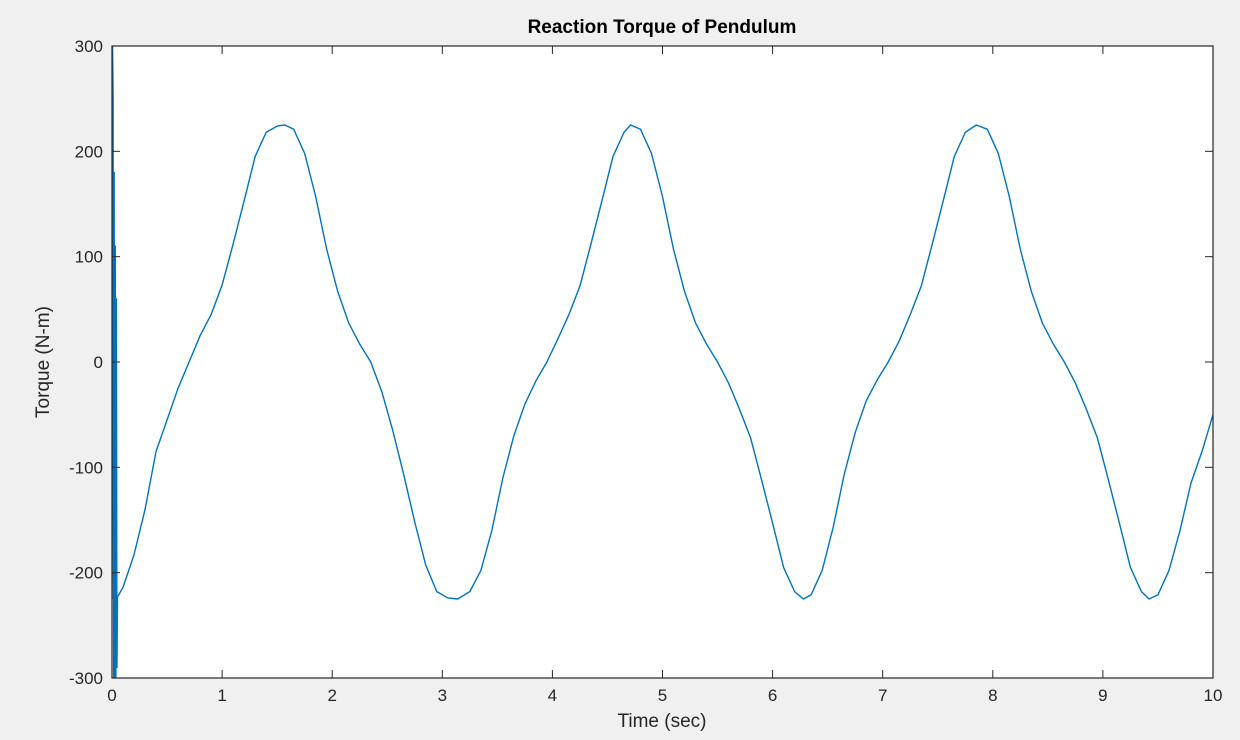 The height and width of the screenshot is (740, 1240). What do you see at coordinates (772, 695) in the screenshot?
I see `x-tick-label: 6` at bounding box center [772, 695].